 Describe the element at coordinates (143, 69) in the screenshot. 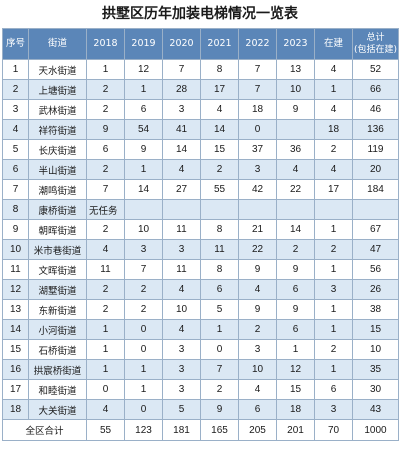

I see `row-2019: 12` at that location.